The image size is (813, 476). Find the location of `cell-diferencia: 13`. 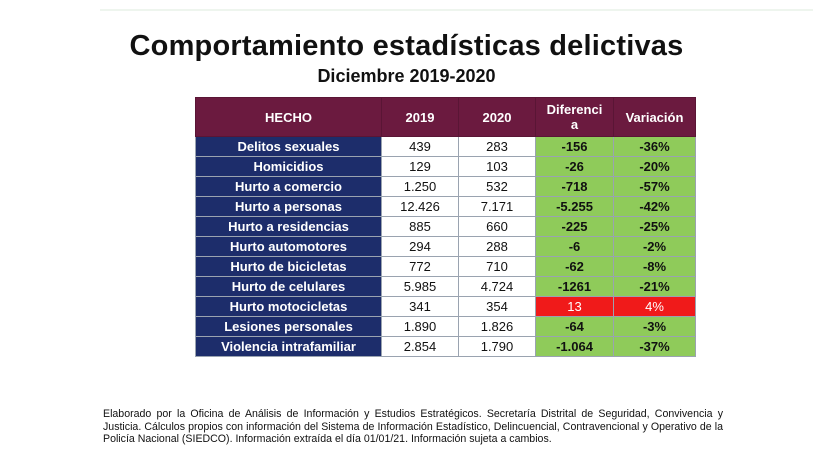

cell-diferencia: 13 is located at coordinates (574, 306).